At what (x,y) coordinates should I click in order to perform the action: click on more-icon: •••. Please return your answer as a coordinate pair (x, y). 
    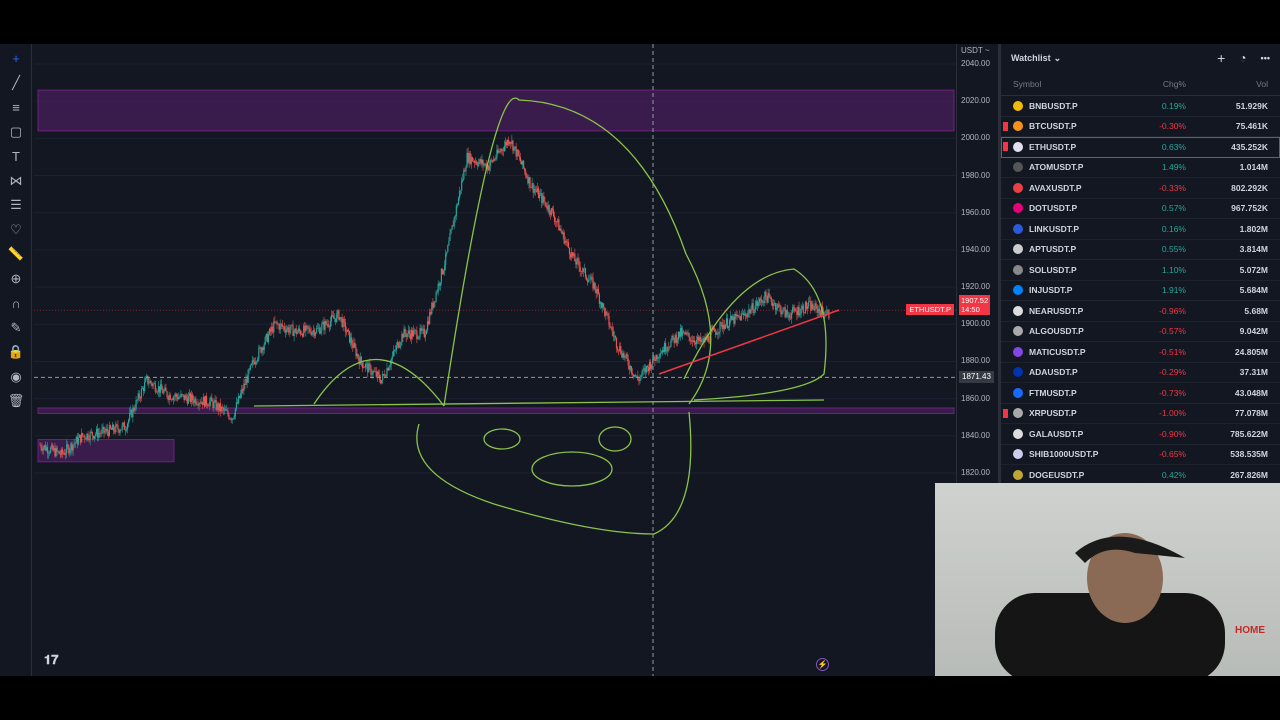
    Looking at the image, I should click on (1265, 58).